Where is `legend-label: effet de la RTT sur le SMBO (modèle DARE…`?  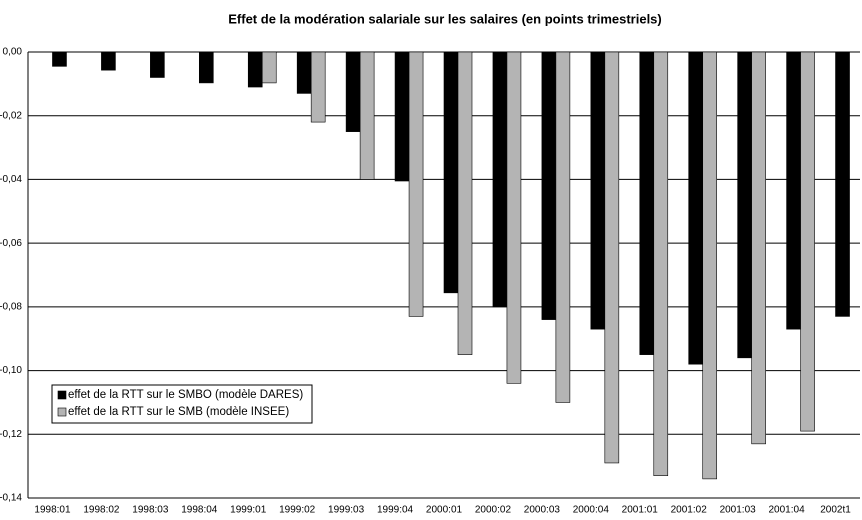 legend-label: effet de la RTT sur le SMBO (modèle DARE… is located at coordinates (185, 395).